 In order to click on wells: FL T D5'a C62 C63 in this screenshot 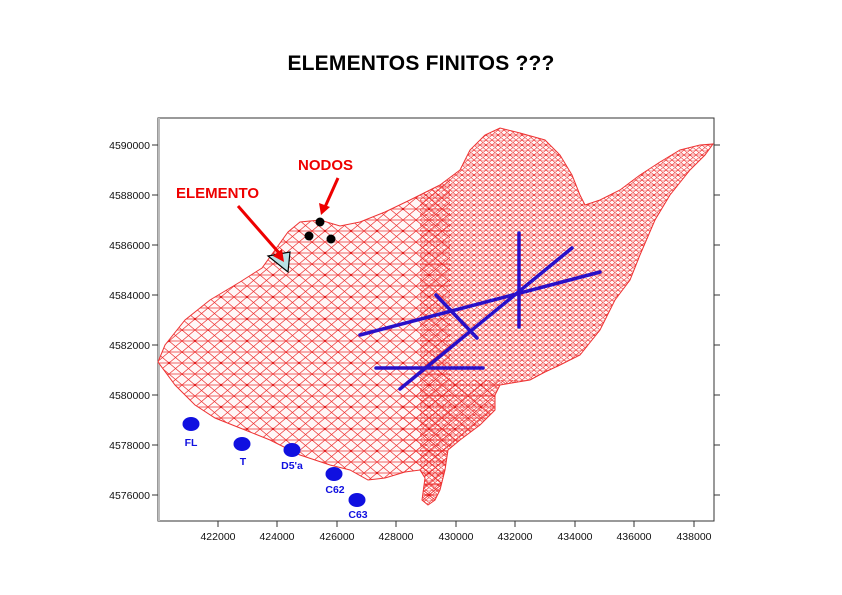, I will do `click(275, 469)`.